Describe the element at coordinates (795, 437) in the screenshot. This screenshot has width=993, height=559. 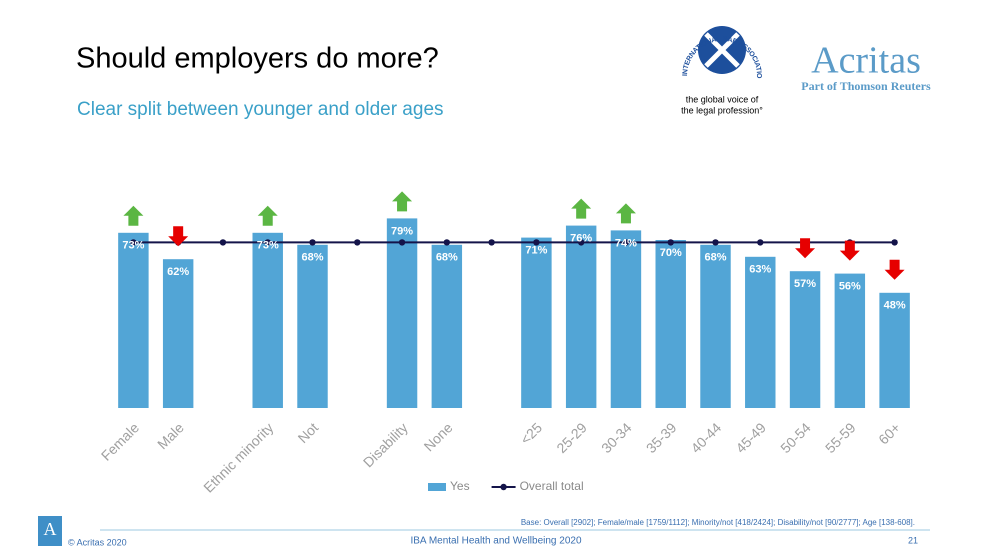
I see `x-tick-label: 50-54` at that location.